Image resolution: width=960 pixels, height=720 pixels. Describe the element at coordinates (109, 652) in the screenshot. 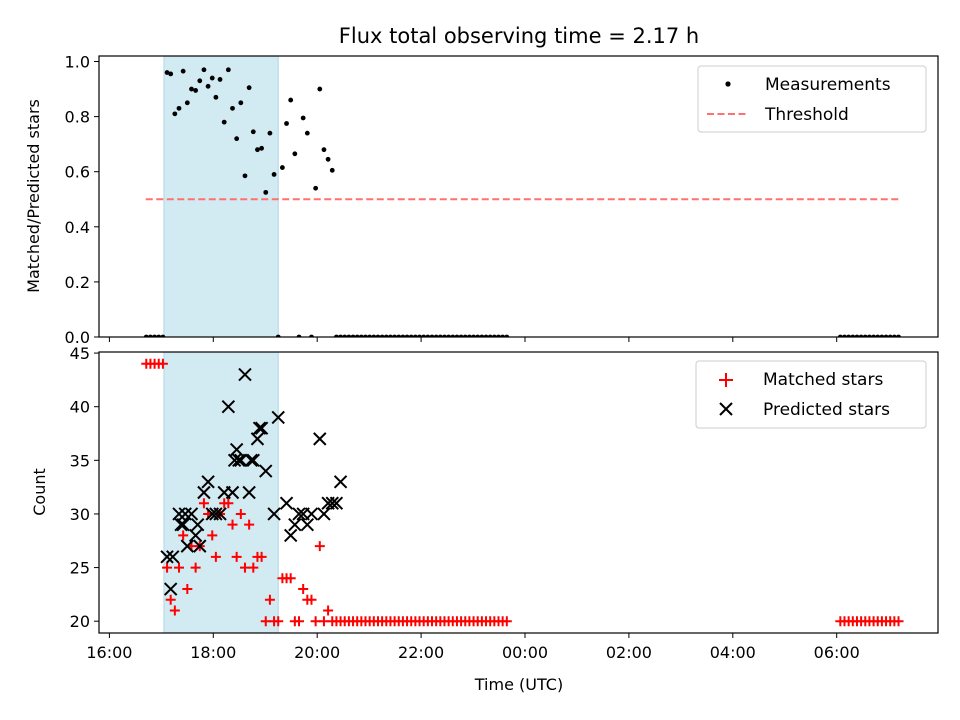

I see `bottom-x-tick-label: 16:00` at that location.